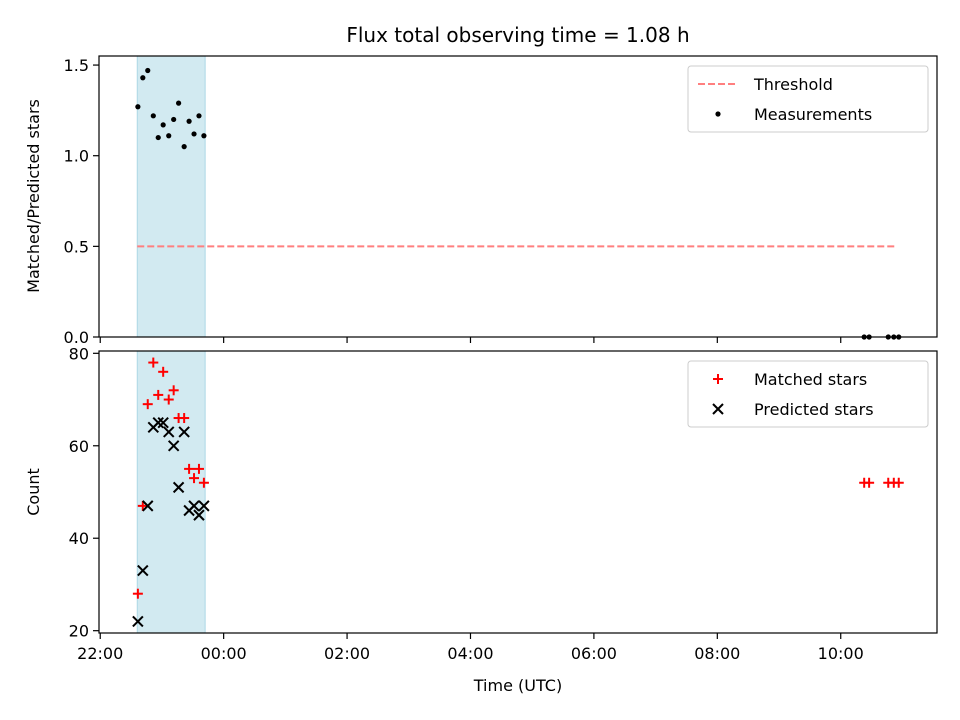 The image size is (960, 720). What do you see at coordinates (76, 337) in the screenshot?
I see `y-tick-label: 0.0` at bounding box center [76, 337].